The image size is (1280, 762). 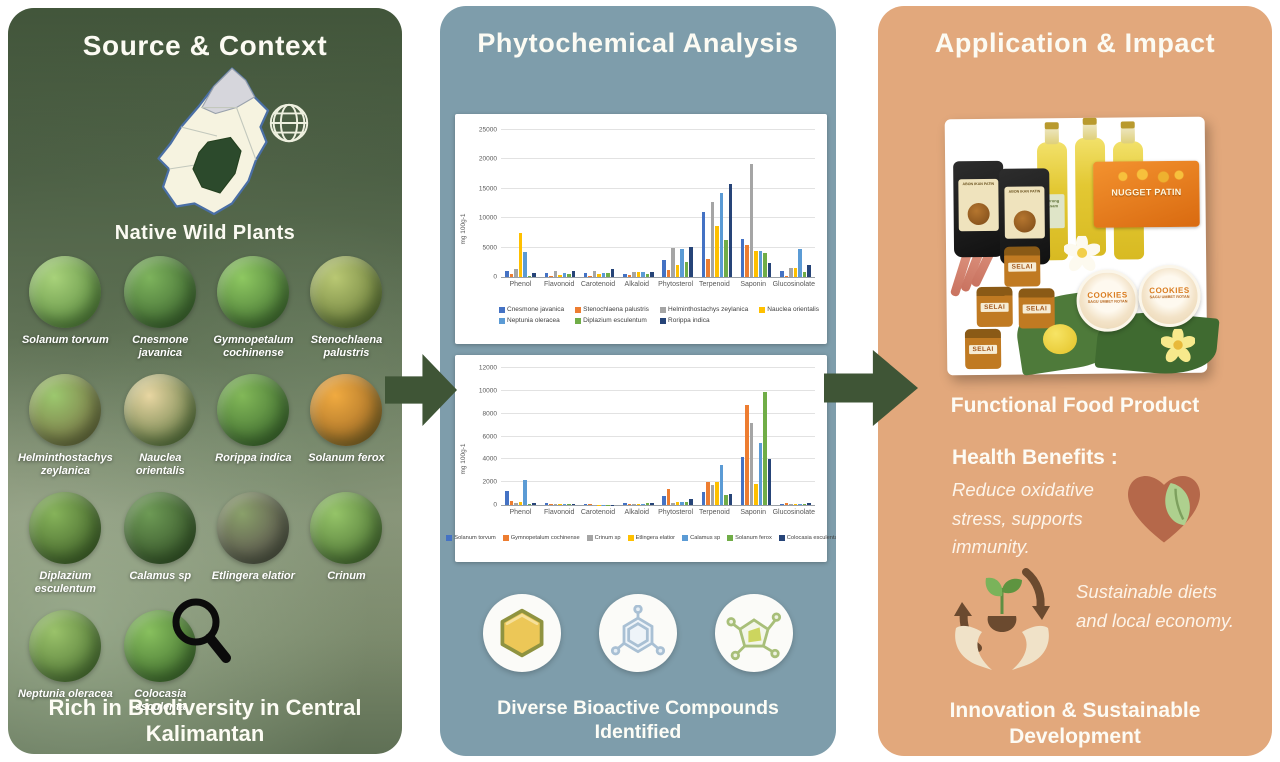 I want to click on category-label: Flavonoid, so click(x=559, y=512).